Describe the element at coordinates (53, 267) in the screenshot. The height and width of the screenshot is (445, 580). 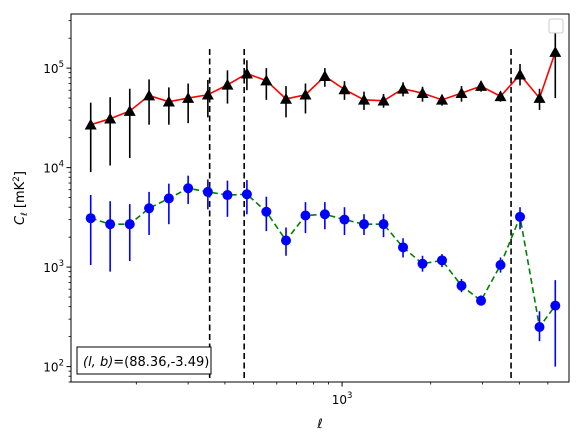
I see `y-tick-label: 10³` at that location.